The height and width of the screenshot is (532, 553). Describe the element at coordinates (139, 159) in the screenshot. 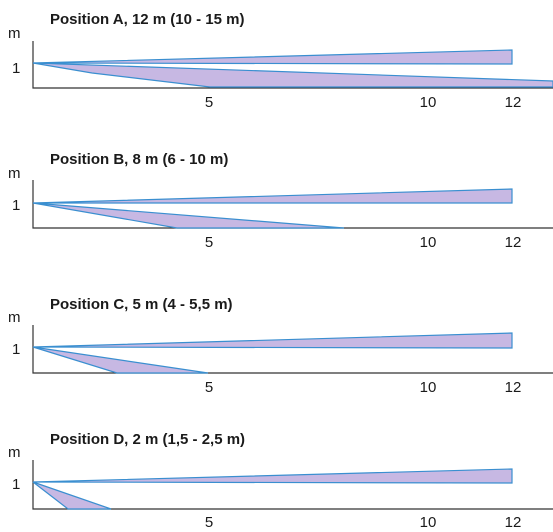

I see `panel-title: Position B, 8 m (6 - 10 m)` at that location.